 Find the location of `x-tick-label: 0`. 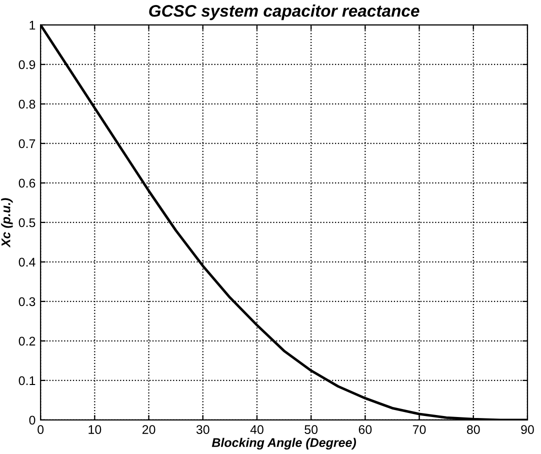

x-tick-label: 0 is located at coordinates (41, 429).